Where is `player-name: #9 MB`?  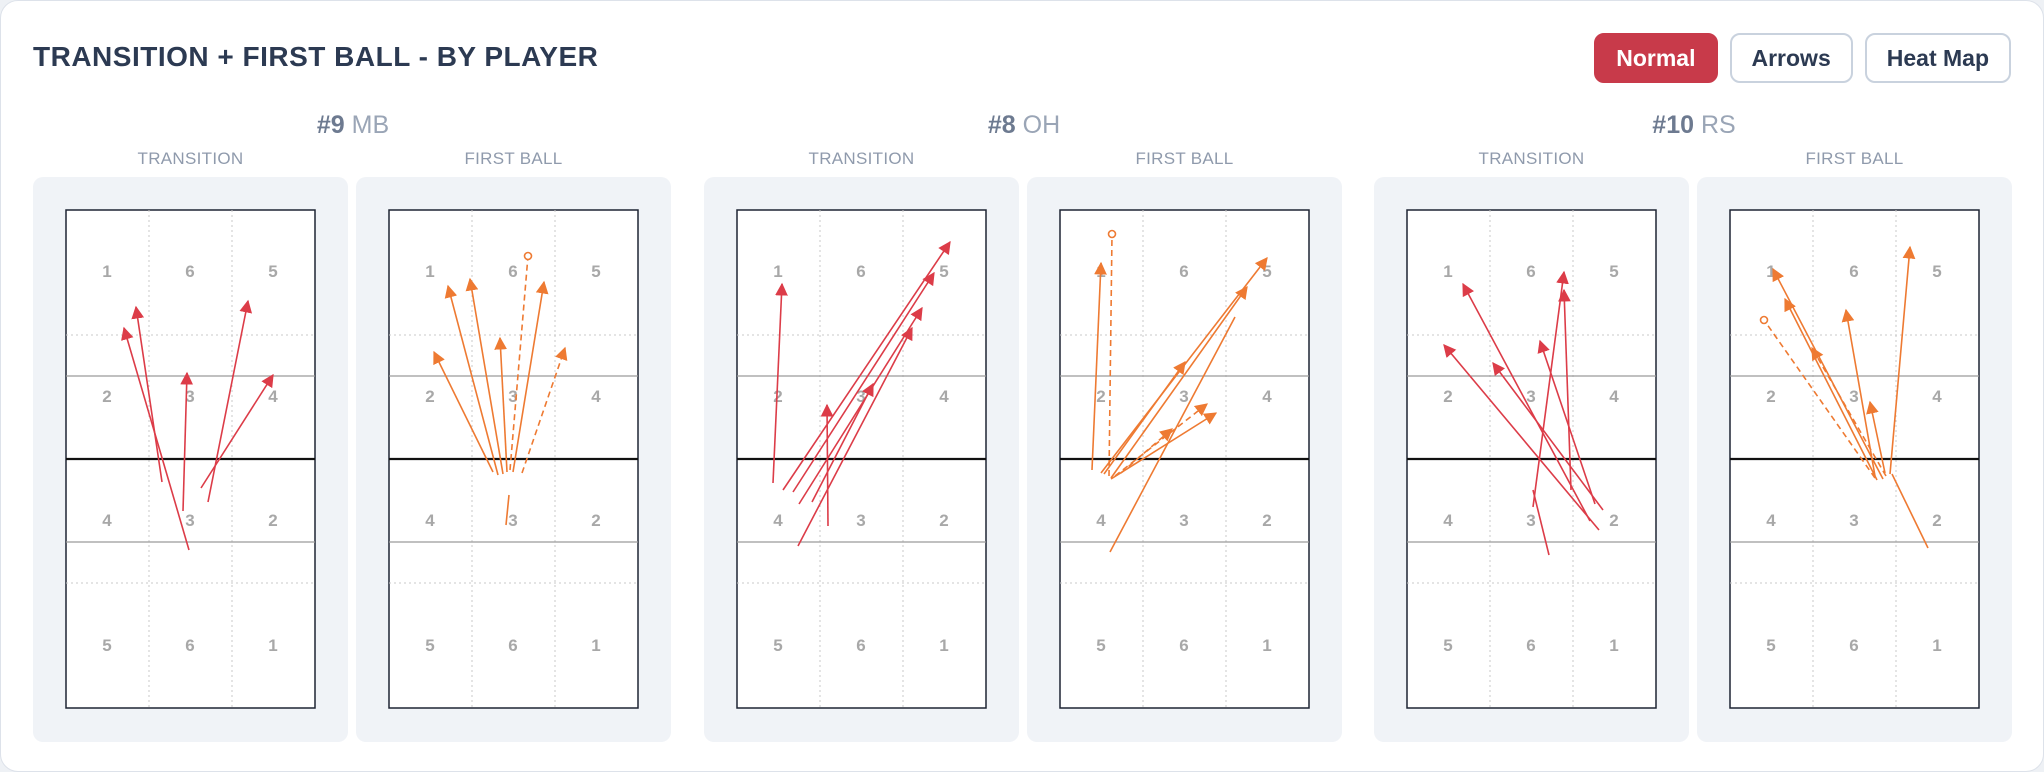
player-name: #9 MB is located at coordinates (353, 125).